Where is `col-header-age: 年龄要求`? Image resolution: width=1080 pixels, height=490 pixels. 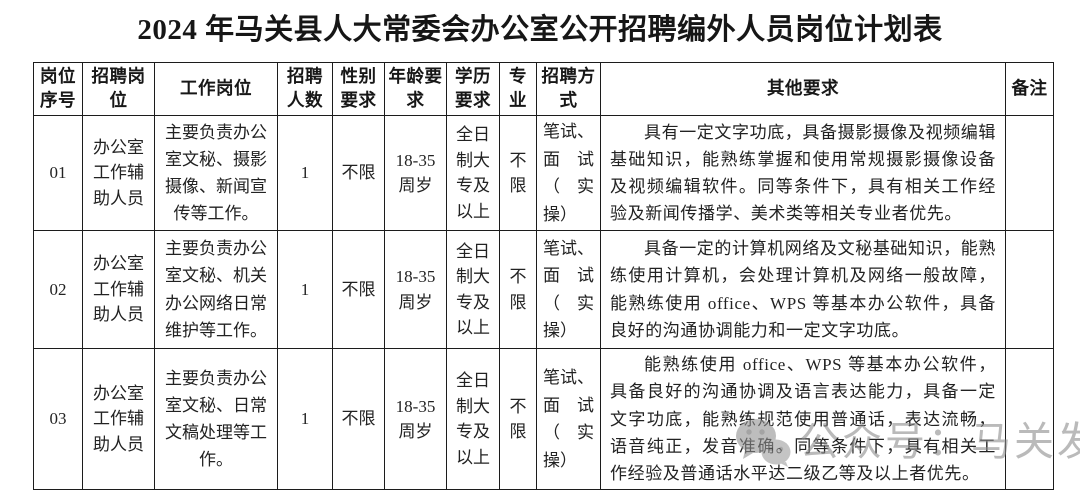
col-header-age: 年龄要求 is located at coordinates (415, 89).